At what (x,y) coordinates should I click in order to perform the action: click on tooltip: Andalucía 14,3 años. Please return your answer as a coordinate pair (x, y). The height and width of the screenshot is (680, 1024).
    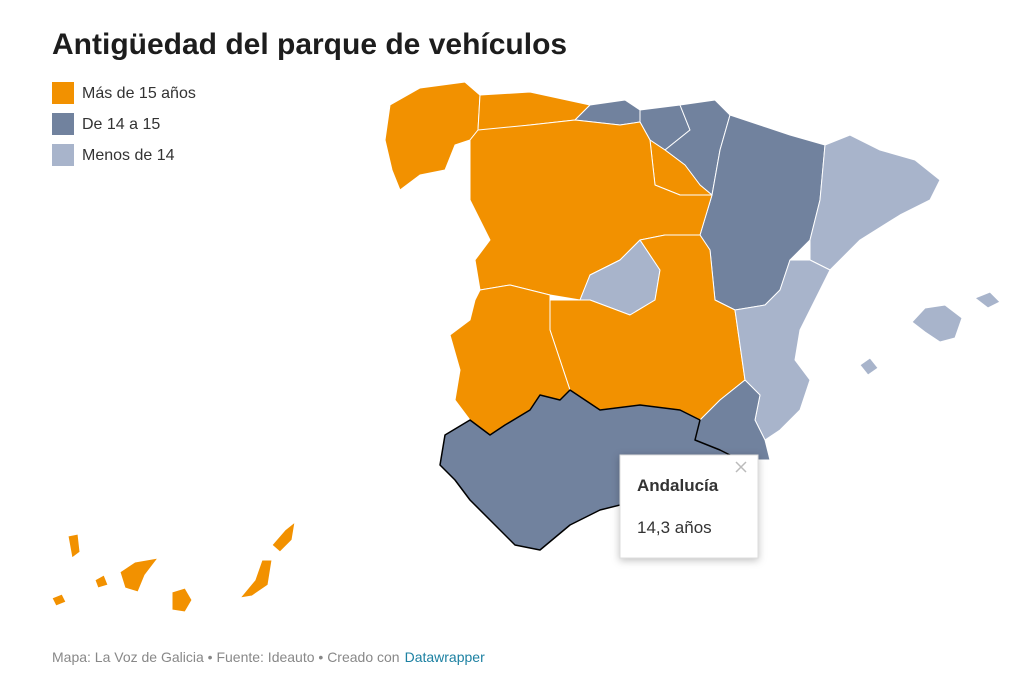
    Looking at the image, I should click on (689, 506).